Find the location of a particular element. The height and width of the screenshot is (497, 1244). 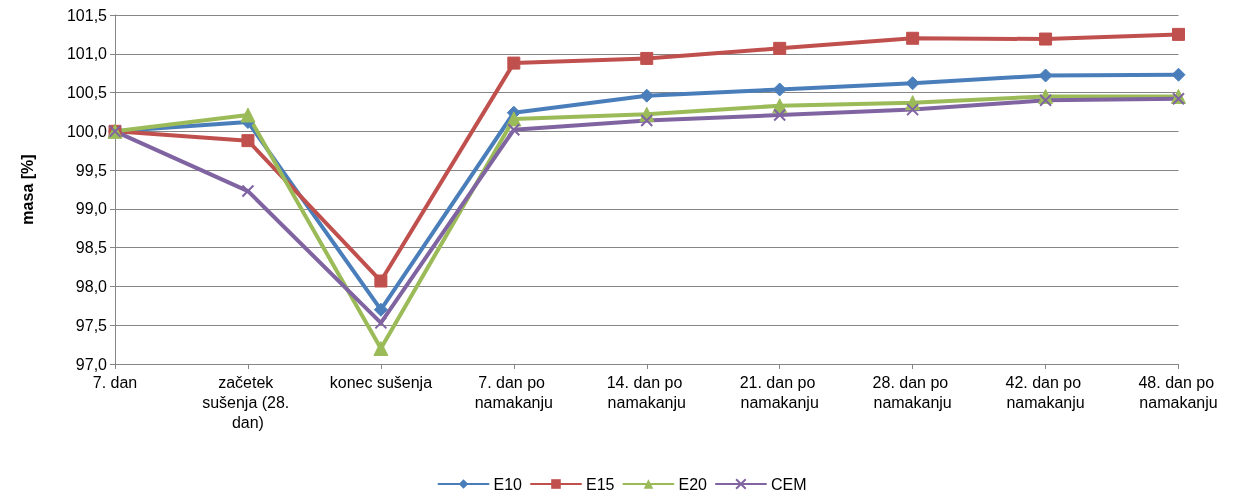

y-tick-label: 99,5 is located at coordinates (91, 170).